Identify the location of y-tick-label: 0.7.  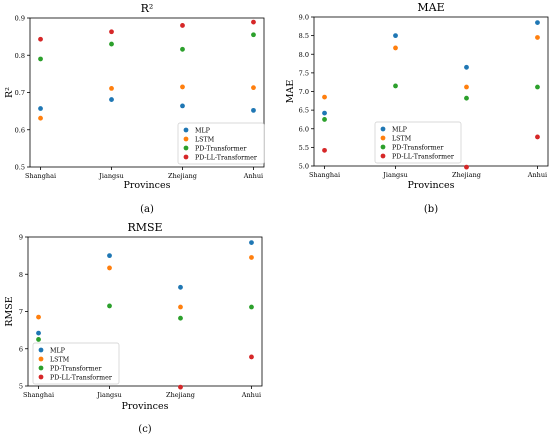
(20, 93).